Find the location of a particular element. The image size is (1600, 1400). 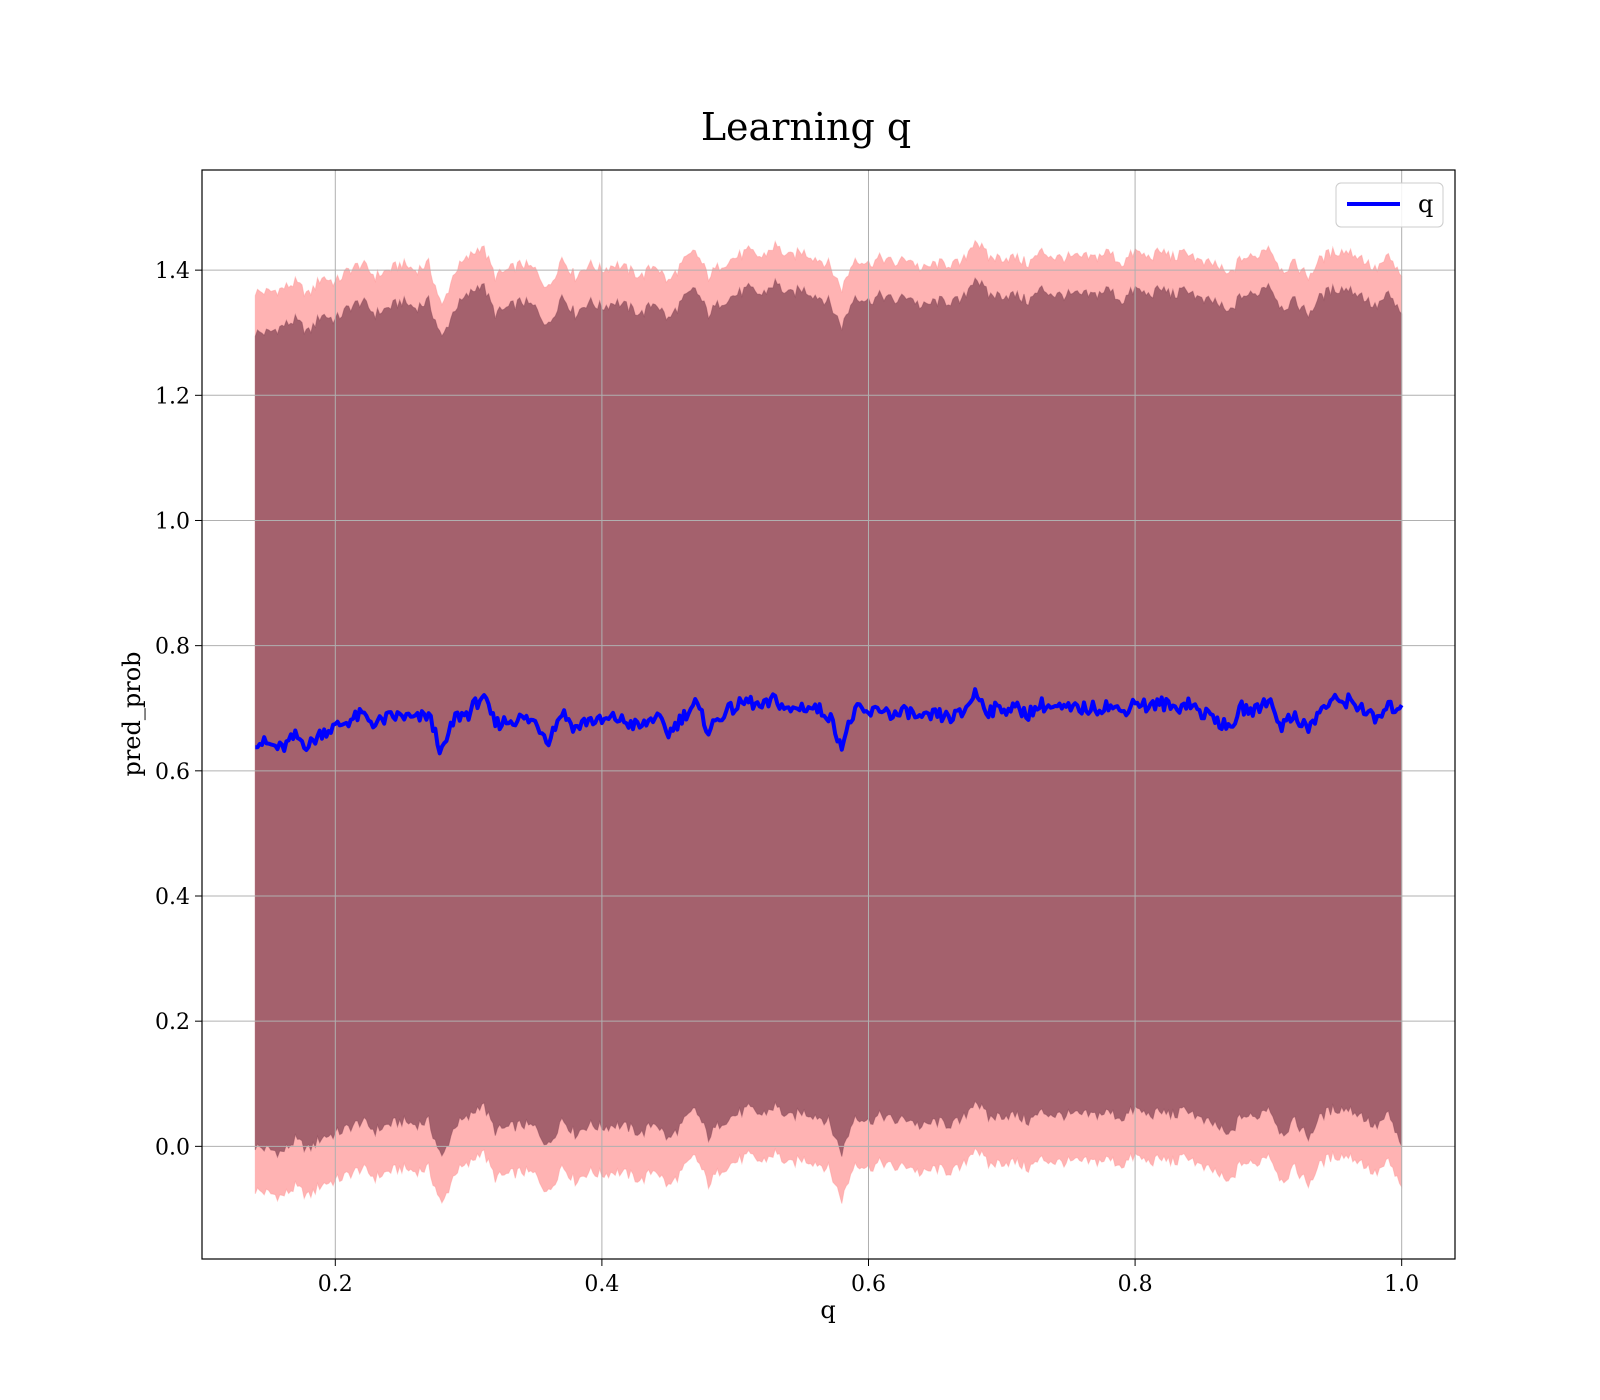

y-tick-label: 0.8 is located at coordinates (172, 647).